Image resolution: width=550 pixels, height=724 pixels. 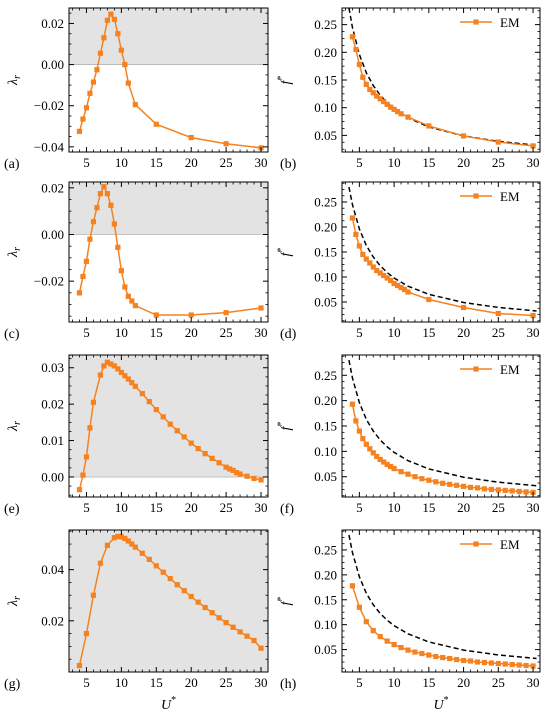 What do you see at coordinates (440, 704) in the screenshot?
I see `x-axis-label: U*` at bounding box center [440, 704].